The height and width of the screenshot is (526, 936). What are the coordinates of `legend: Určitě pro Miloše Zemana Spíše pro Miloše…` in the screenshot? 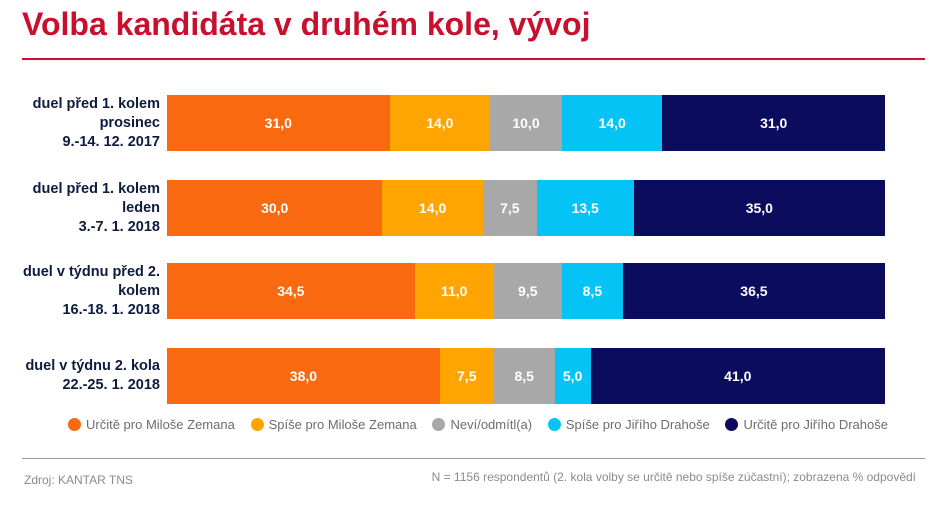 It's located at (478, 424).